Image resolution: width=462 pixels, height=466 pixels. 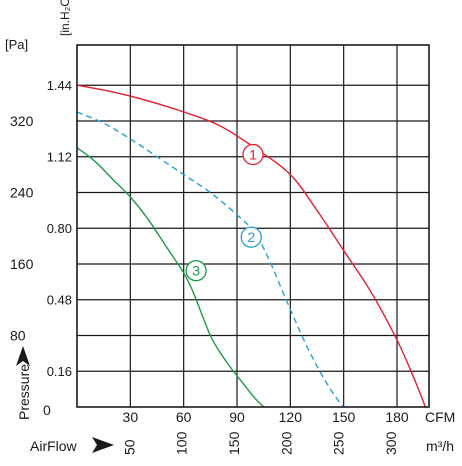 What do you see at coordinates (59, 300) in the screenshot?
I see `y-inh2o-tick-label: 0.48` at bounding box center [59, 300].